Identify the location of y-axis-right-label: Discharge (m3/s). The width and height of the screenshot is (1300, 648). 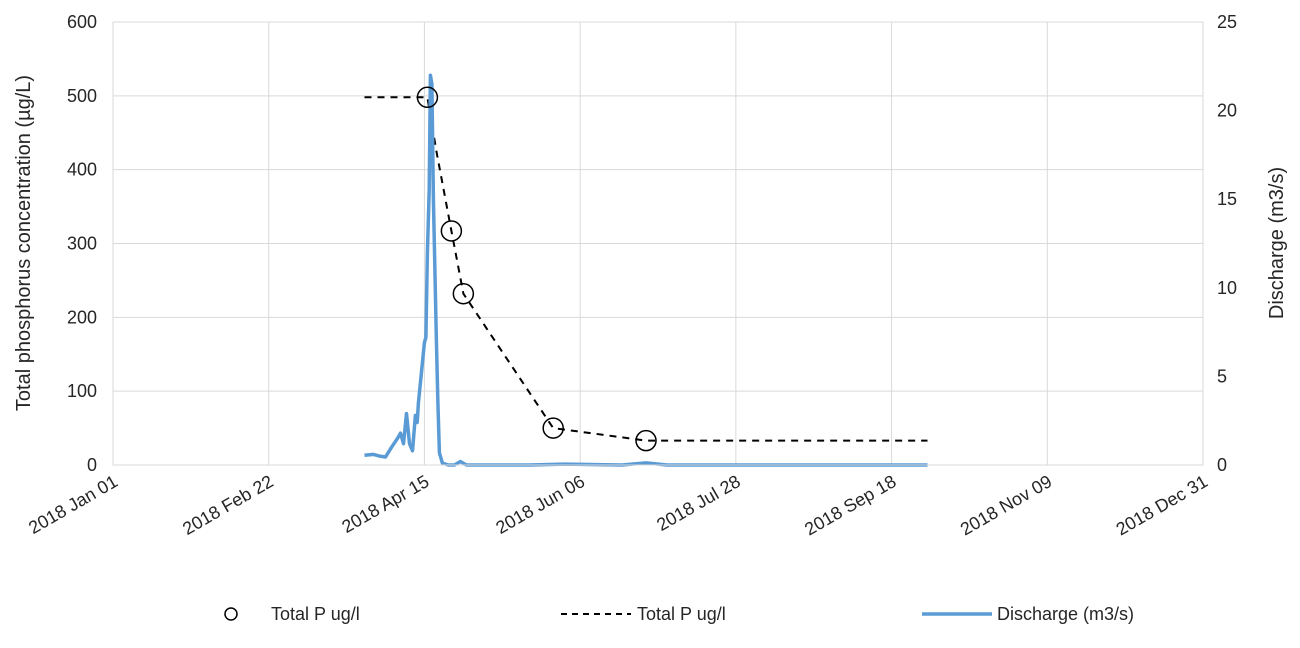
(1277, 243).